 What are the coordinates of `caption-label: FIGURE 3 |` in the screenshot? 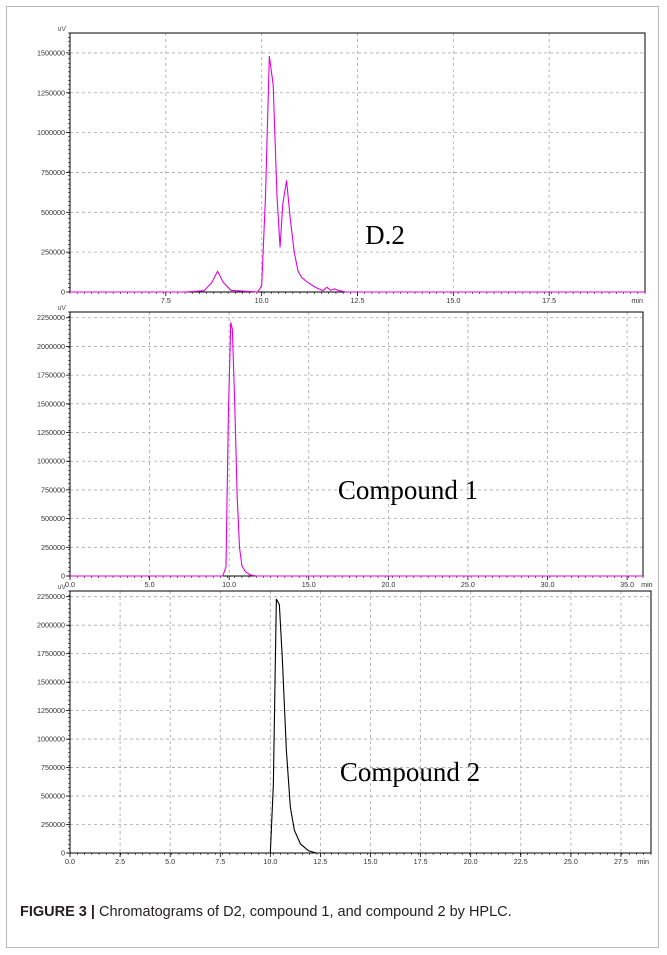 It's located at (57, 912).